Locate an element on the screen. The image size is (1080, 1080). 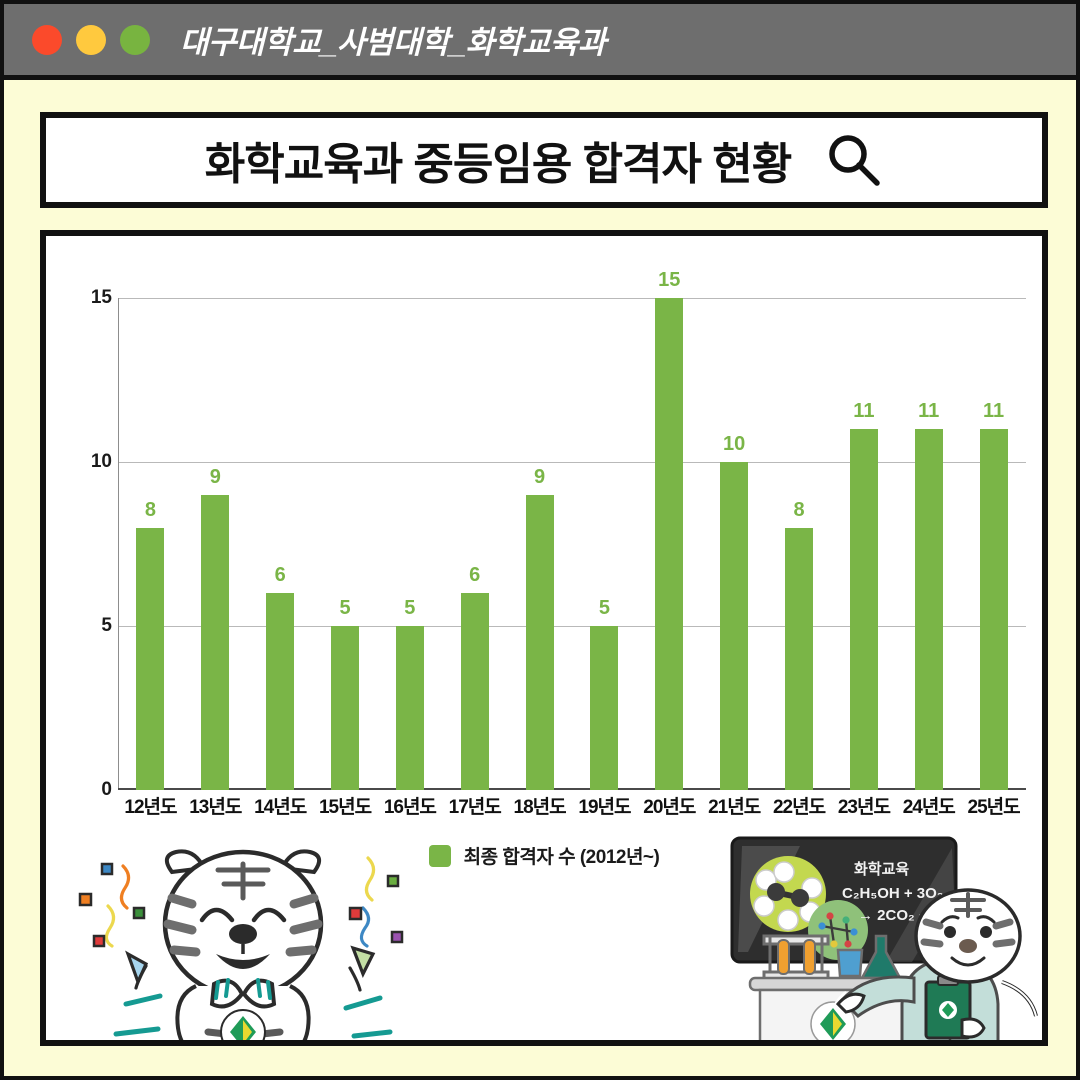
y-axis-line is located at coordinates (118, 544).